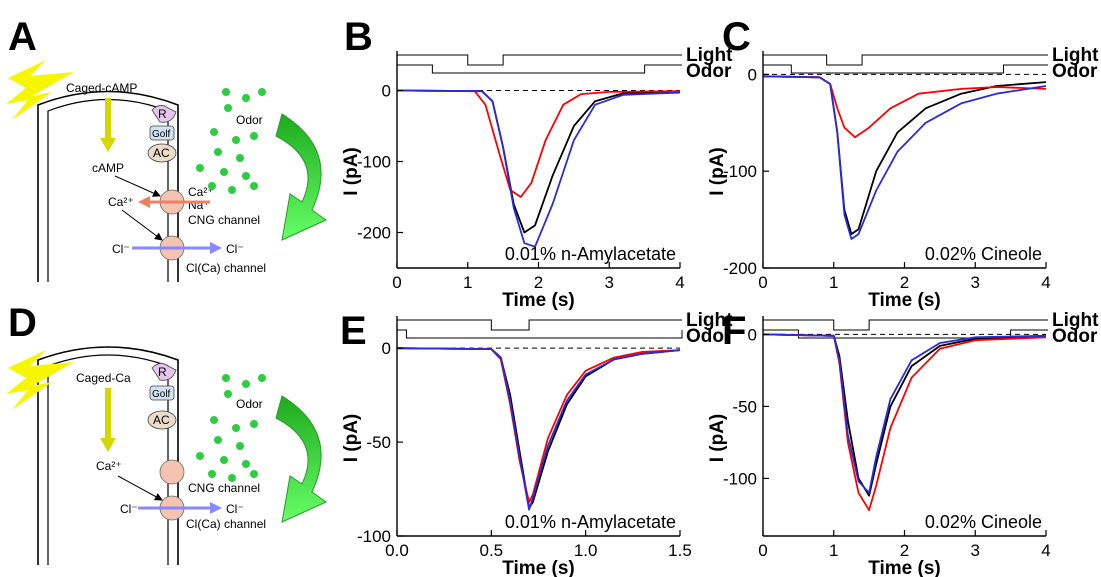  Describe the element at coordinates (108, 455) in the screenshot. I see `cell-membrane-outer-d` at that location.